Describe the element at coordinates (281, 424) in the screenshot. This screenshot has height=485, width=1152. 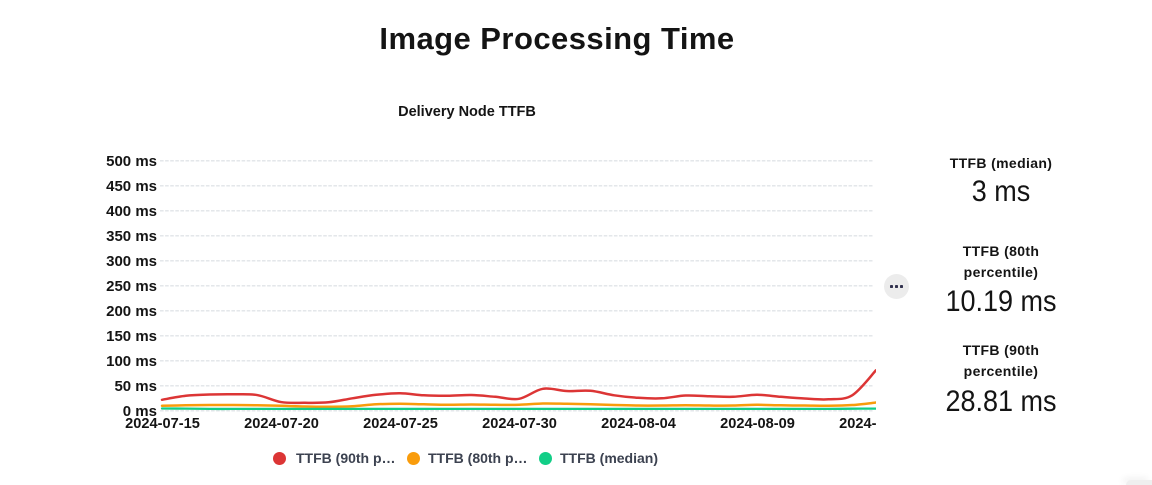
I see `svg-text: 2024-07-20` at that location.